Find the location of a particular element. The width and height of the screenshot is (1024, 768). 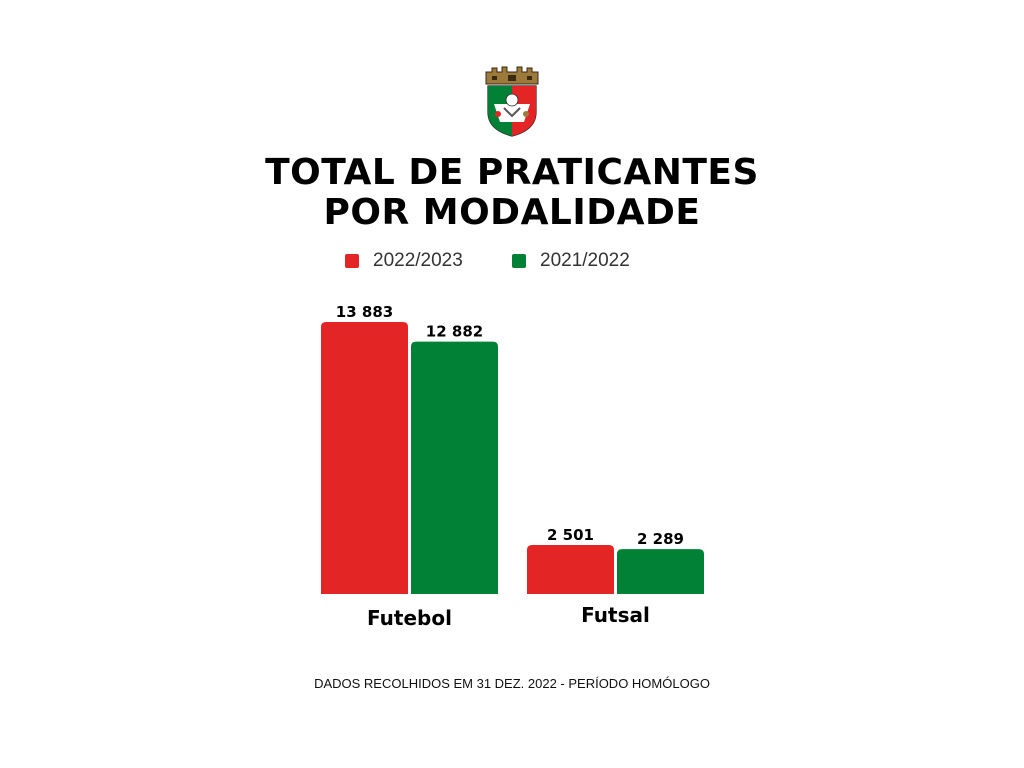

legend-label: 2021/2022 is located at coordinates (585, 260).